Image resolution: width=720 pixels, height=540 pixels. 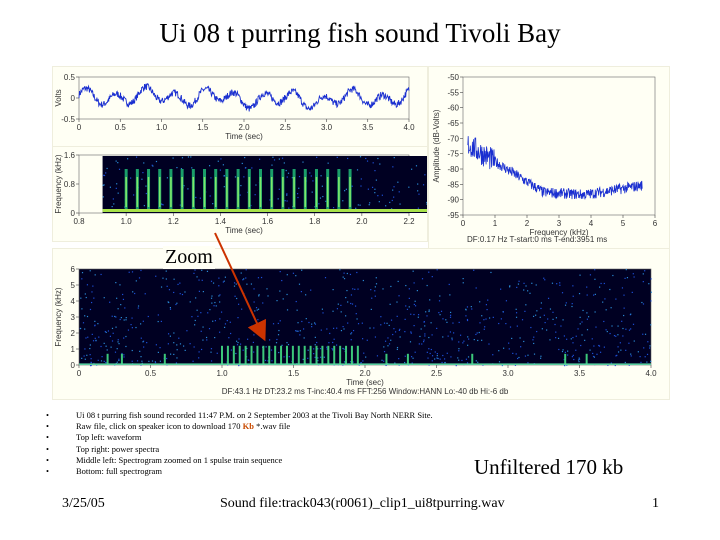 I want to click on download-link: Kb, so click(x=248, y=426).